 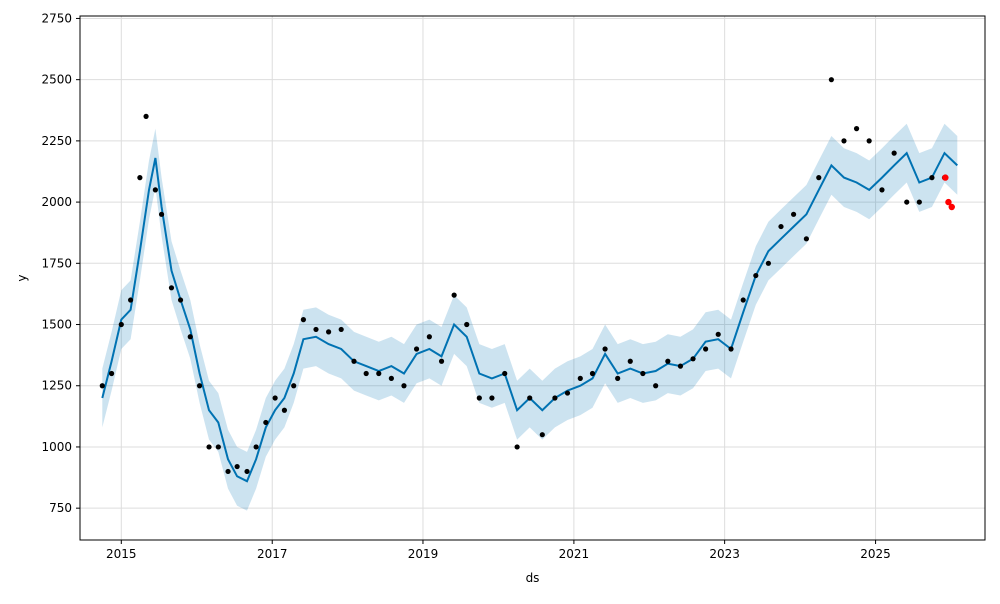 What do you see at coordinates (60, 508) in the screenshot?
I see `y-tick-label: 750` at bounding box center [60, 508].